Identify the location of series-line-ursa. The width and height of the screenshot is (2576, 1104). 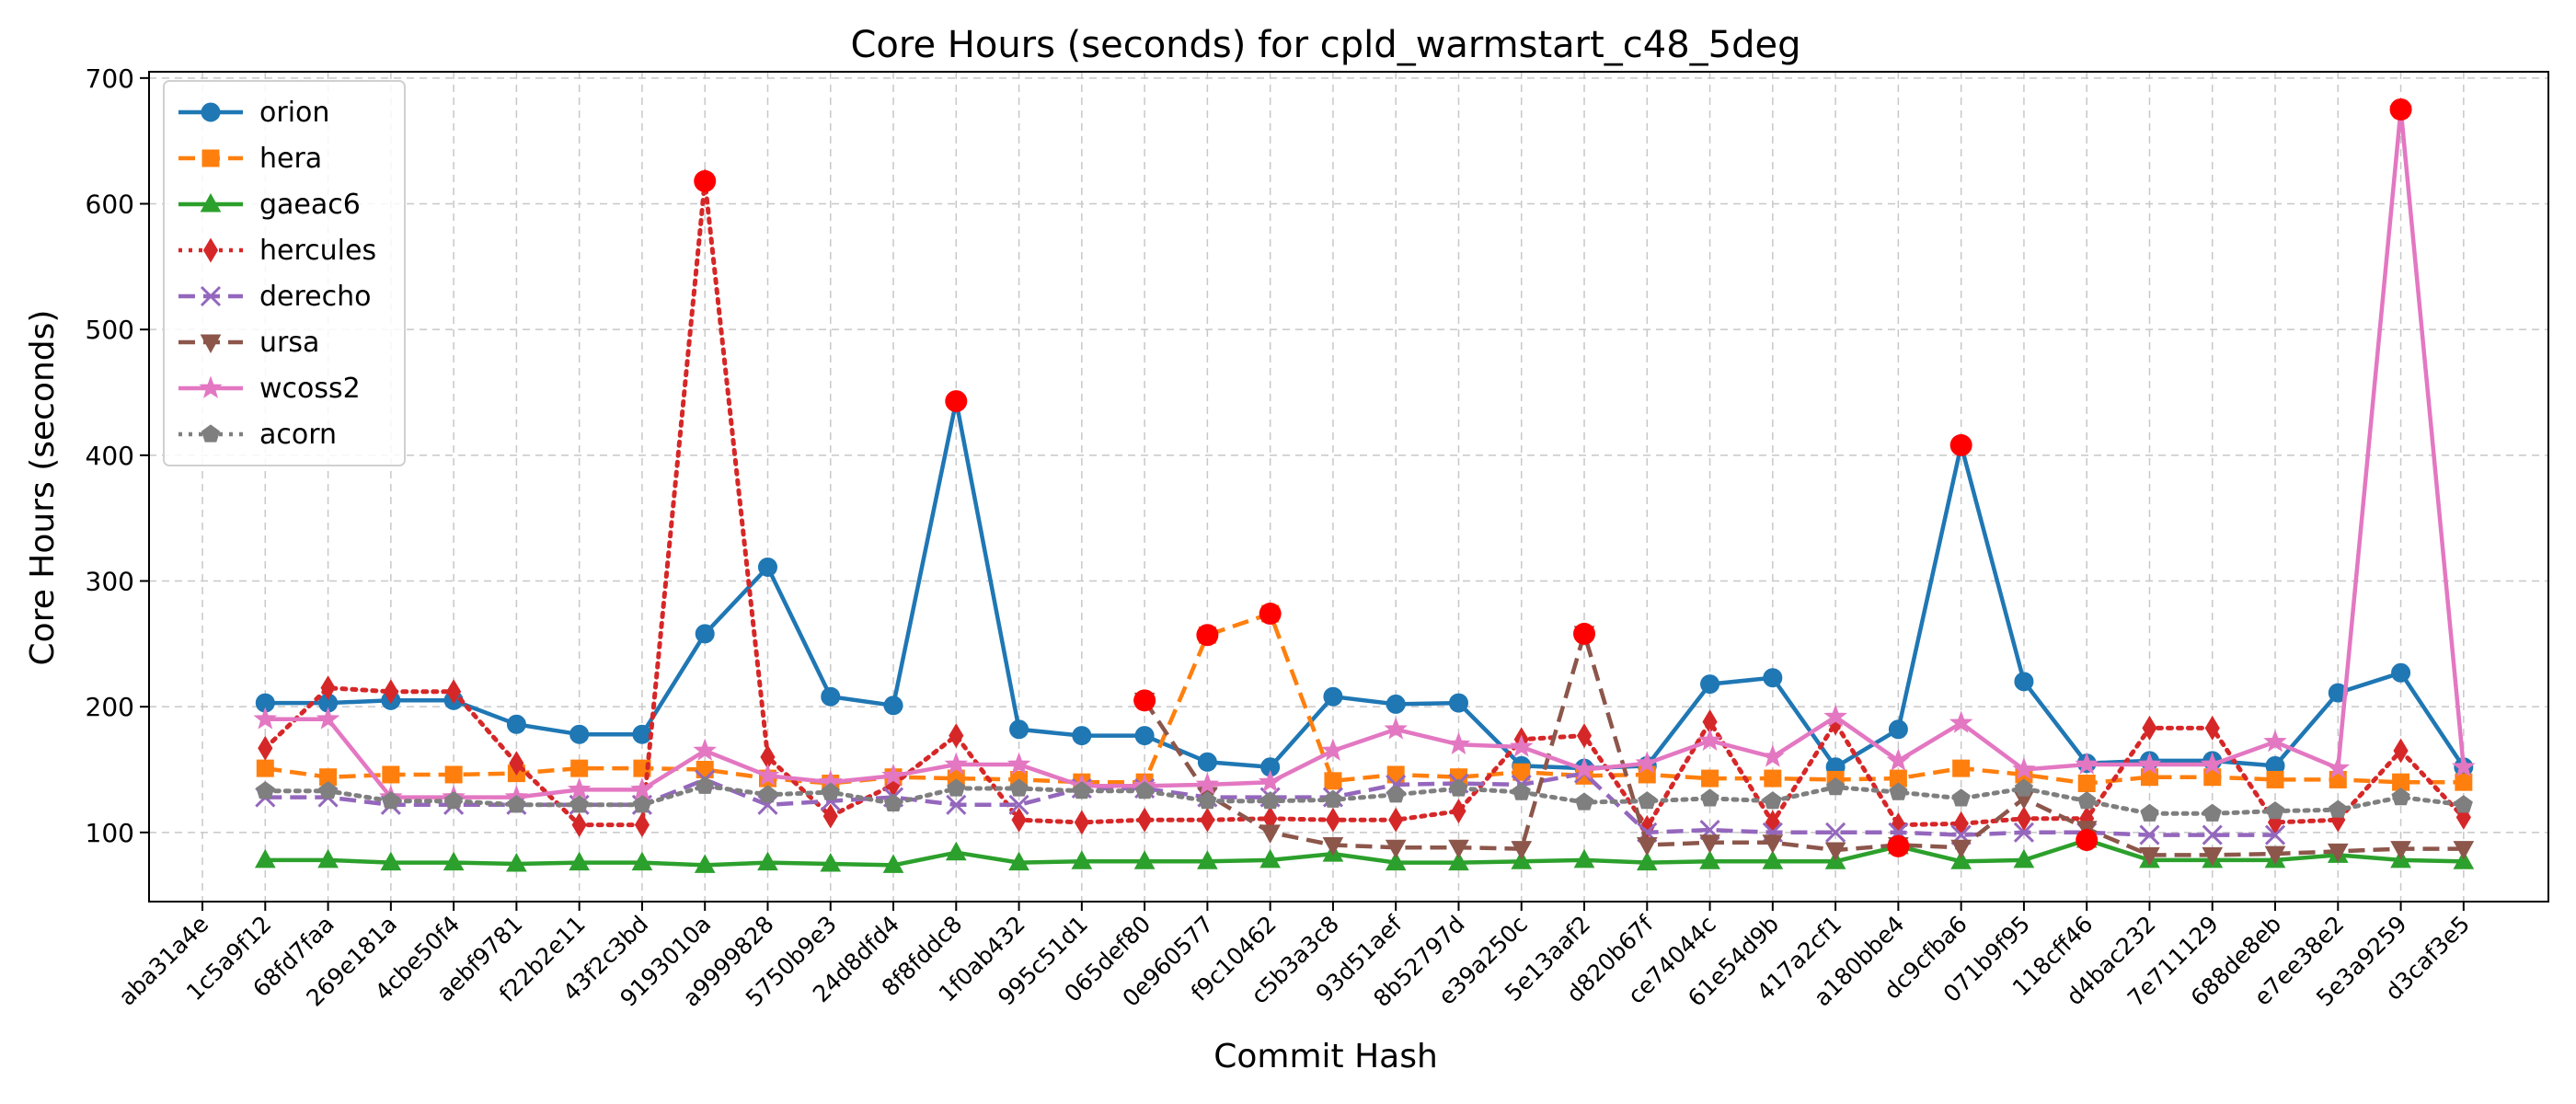
(1803, 744).